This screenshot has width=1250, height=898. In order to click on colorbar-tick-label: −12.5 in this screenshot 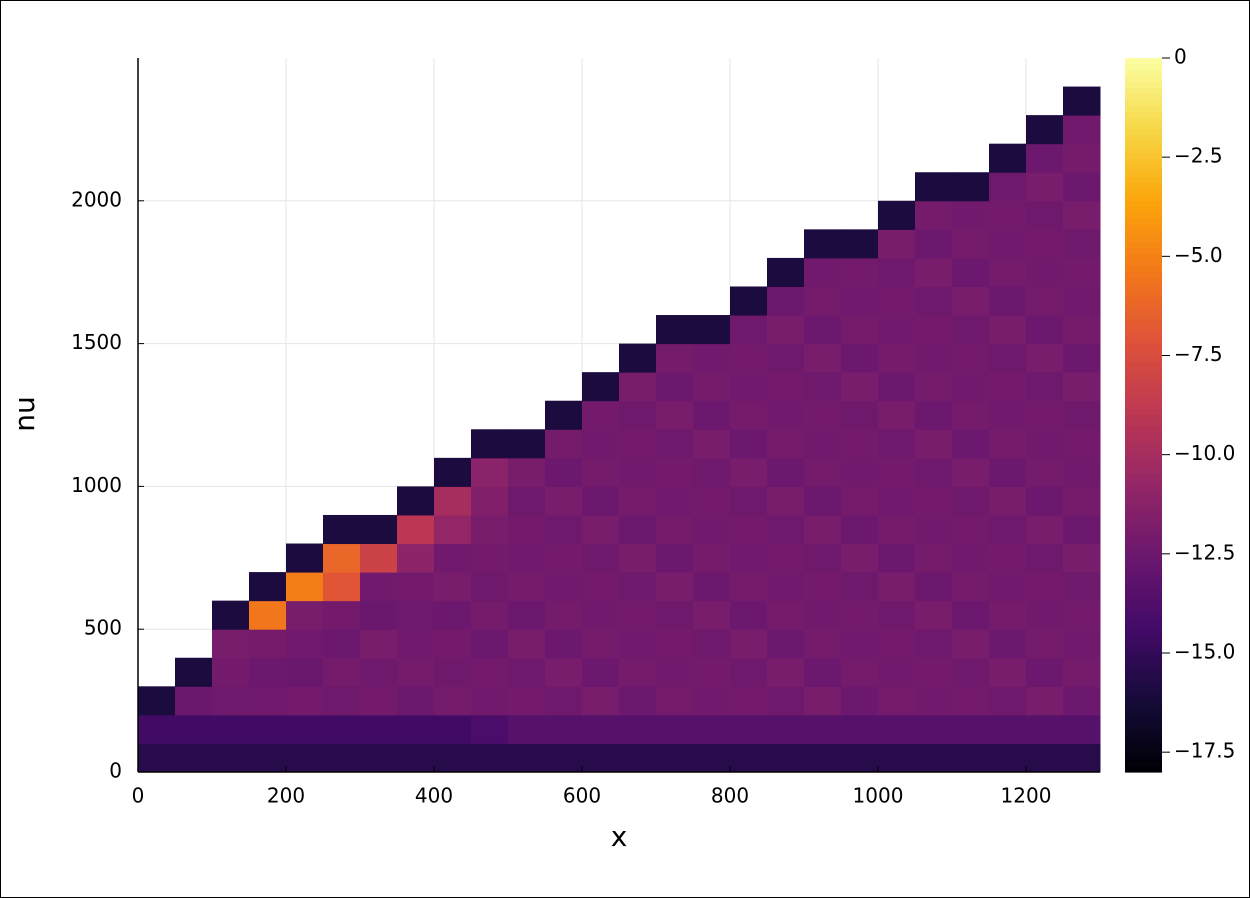, I will do `click(1204, 552)`.